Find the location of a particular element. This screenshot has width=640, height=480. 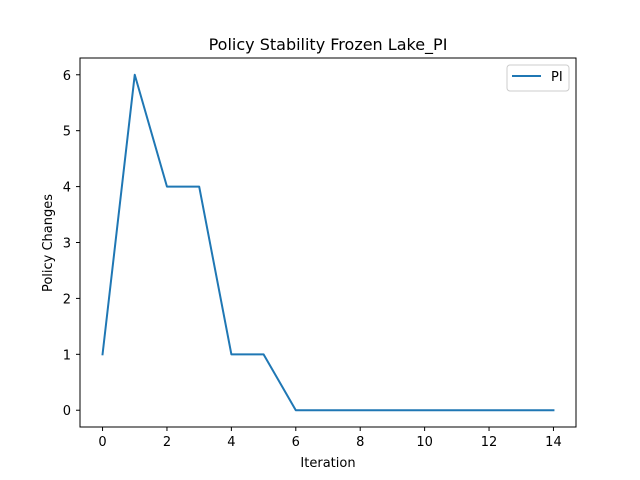

x-tick-label: 6 is located at coordinates (296, 442).